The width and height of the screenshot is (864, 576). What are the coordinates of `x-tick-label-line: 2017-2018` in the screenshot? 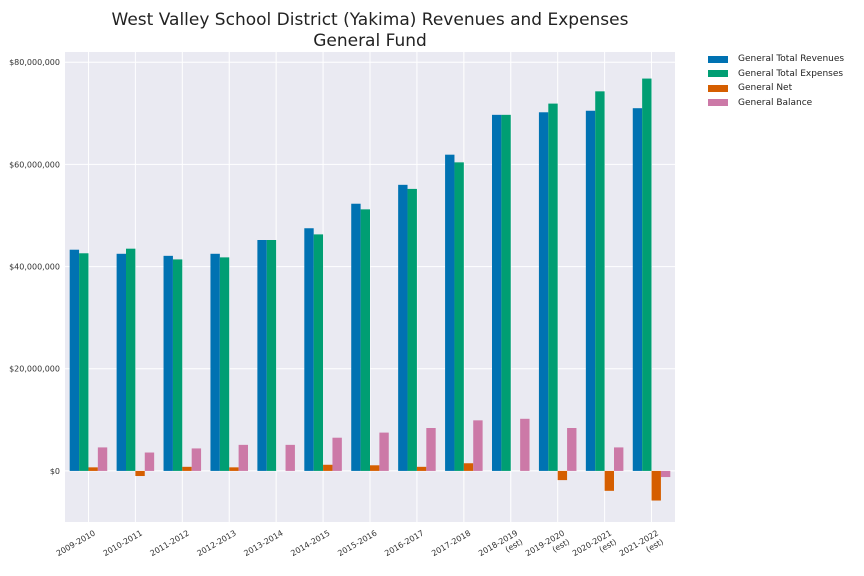 It's located at (451, 544).